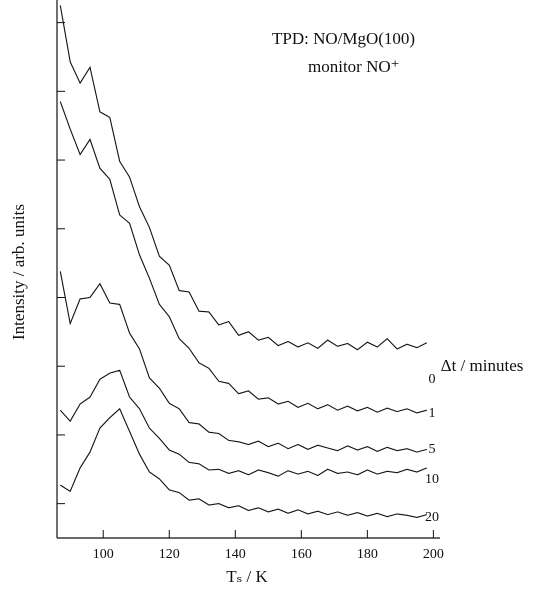  What do you see at coordinates (103, 554) in the screenshot?
I see `x-tick-label: 100` at bounding box center [103, 554].